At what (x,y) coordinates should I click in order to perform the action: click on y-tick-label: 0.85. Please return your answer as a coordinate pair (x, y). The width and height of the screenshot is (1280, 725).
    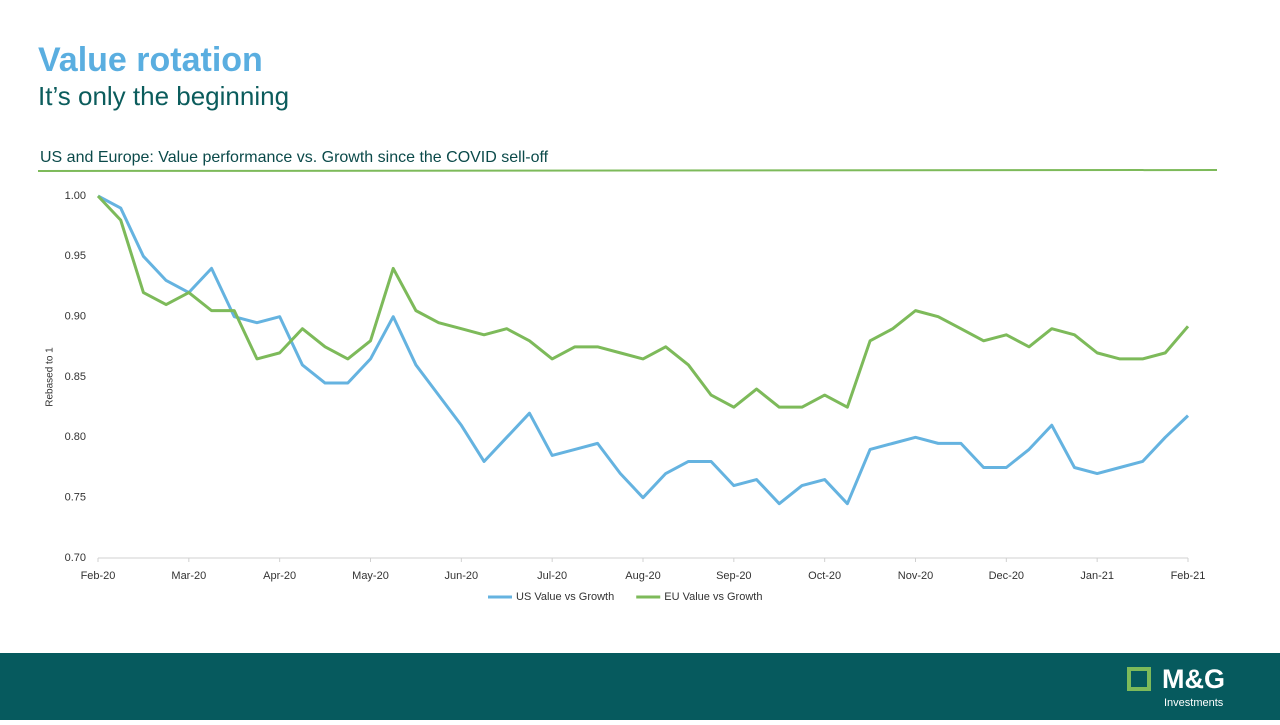
    Looking at the image, I should click on (75, 377).